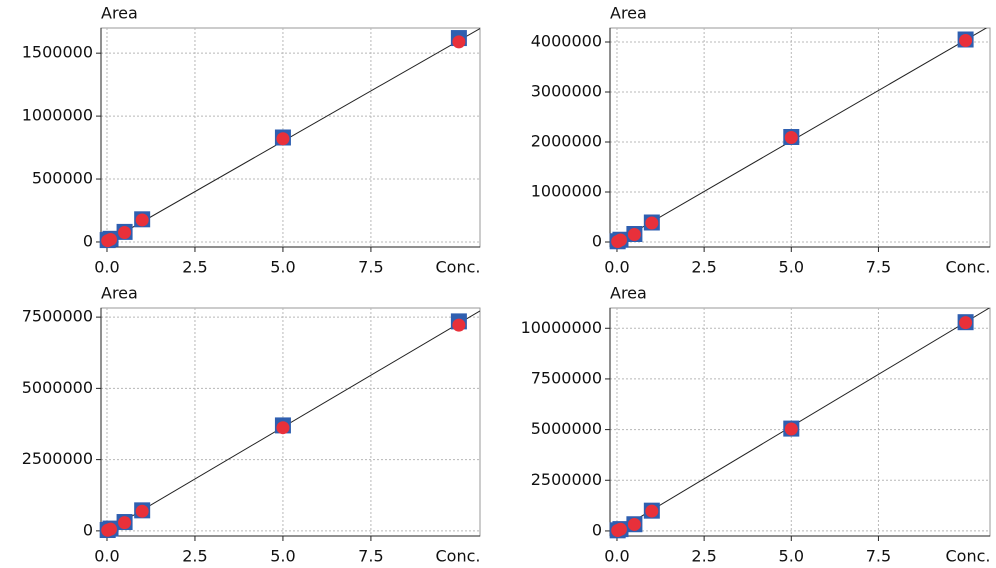  Describe the element at coordinates (566, 91) in the screenshot. I see `y-tick-label: 3000000` at that location.